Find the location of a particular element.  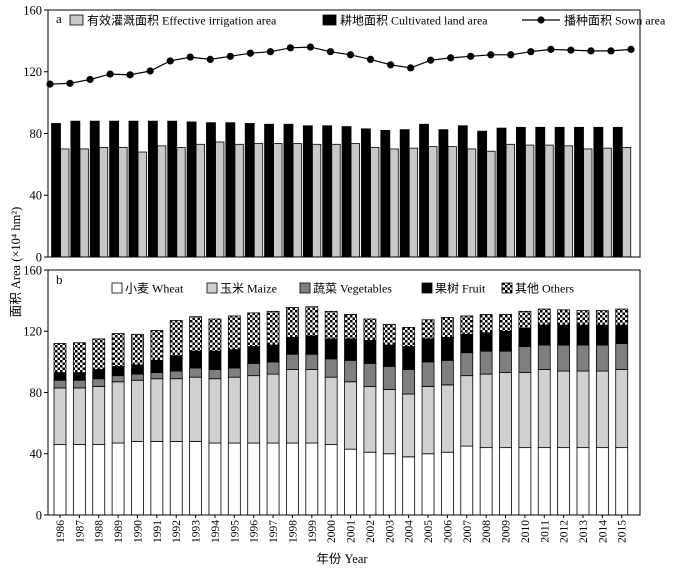

x-tick-label: 2005 is located at coordinates (429, 531).